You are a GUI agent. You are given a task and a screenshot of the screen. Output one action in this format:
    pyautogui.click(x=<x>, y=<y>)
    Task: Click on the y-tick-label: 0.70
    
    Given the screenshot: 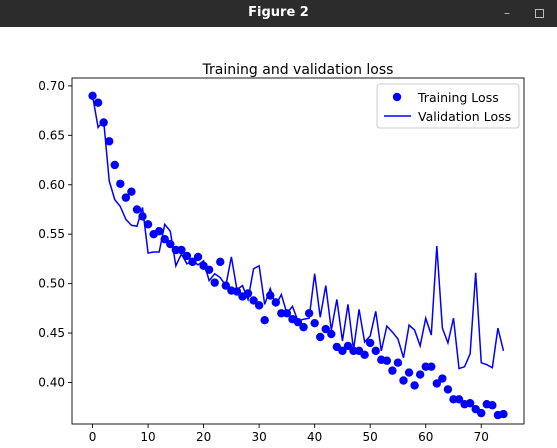 What is the action you would take?
    pyautogui.click(x=51, y=86)
    